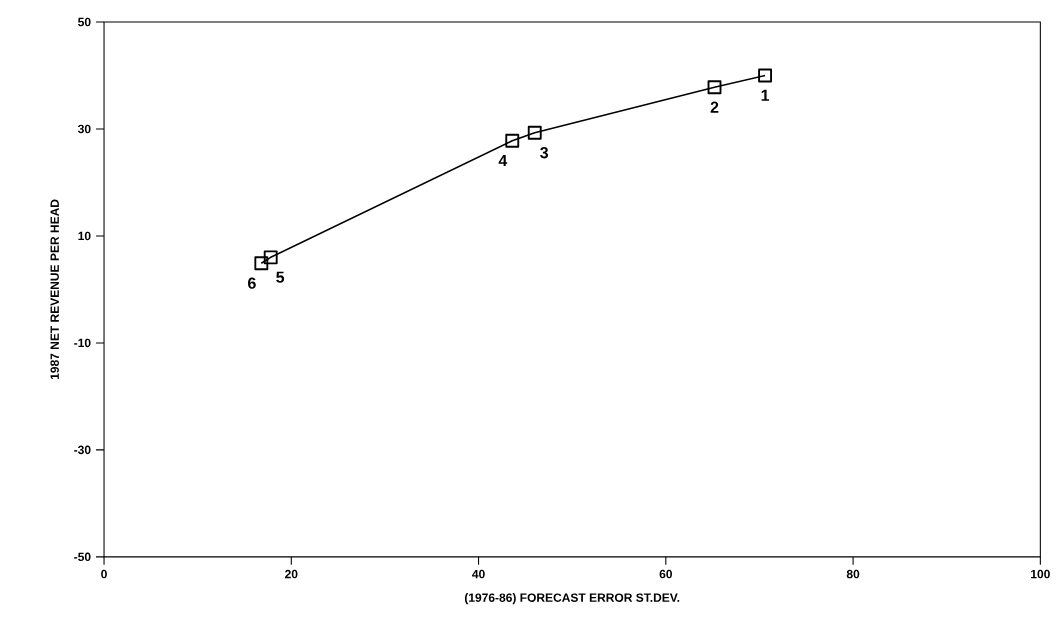 The image size is (1063, 626). I want to click on y-tick-label: 10, so click(84, 236).